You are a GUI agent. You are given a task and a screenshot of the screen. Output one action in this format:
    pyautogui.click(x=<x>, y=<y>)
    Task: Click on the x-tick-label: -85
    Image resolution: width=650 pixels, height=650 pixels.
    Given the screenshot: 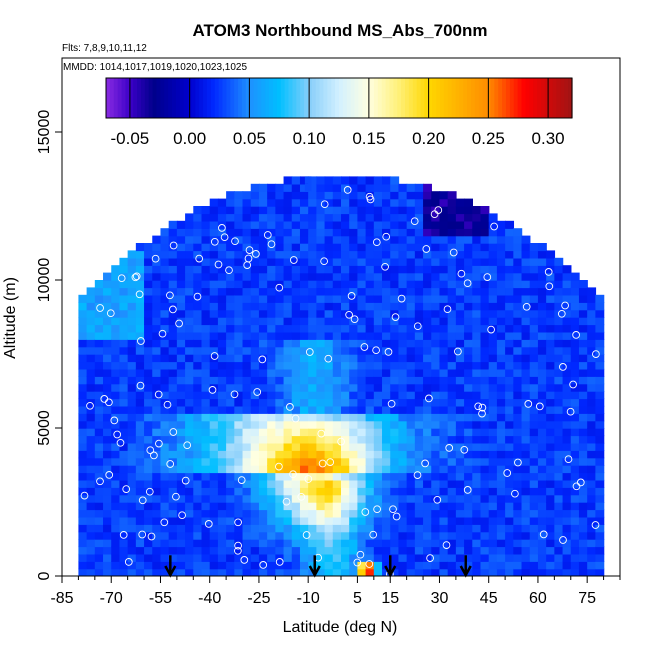 What is the action you would take?
    pyautogui.click(x=61, y=598)
    